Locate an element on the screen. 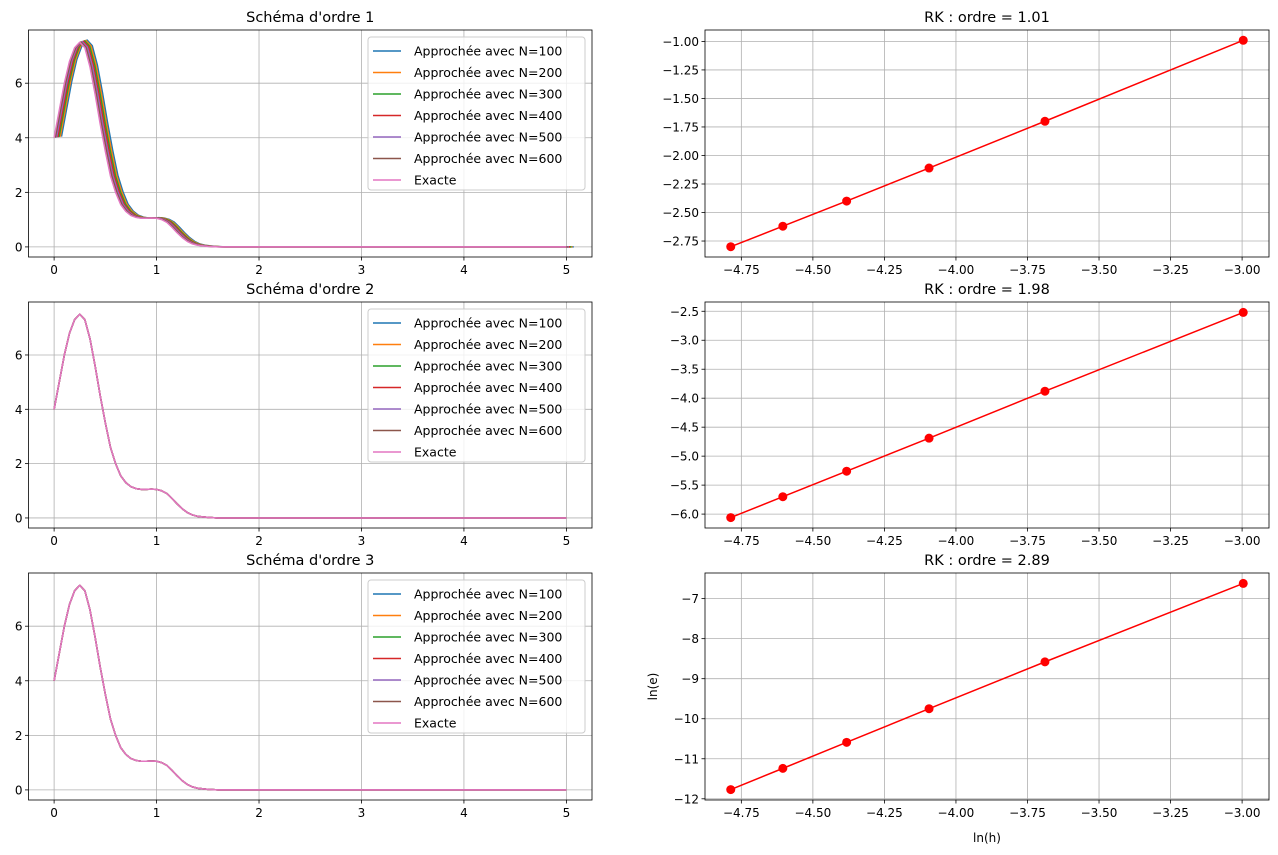 This screenshot has width=1278, height=855. y-tick-label: −12 is located at coordinates (686, 799).